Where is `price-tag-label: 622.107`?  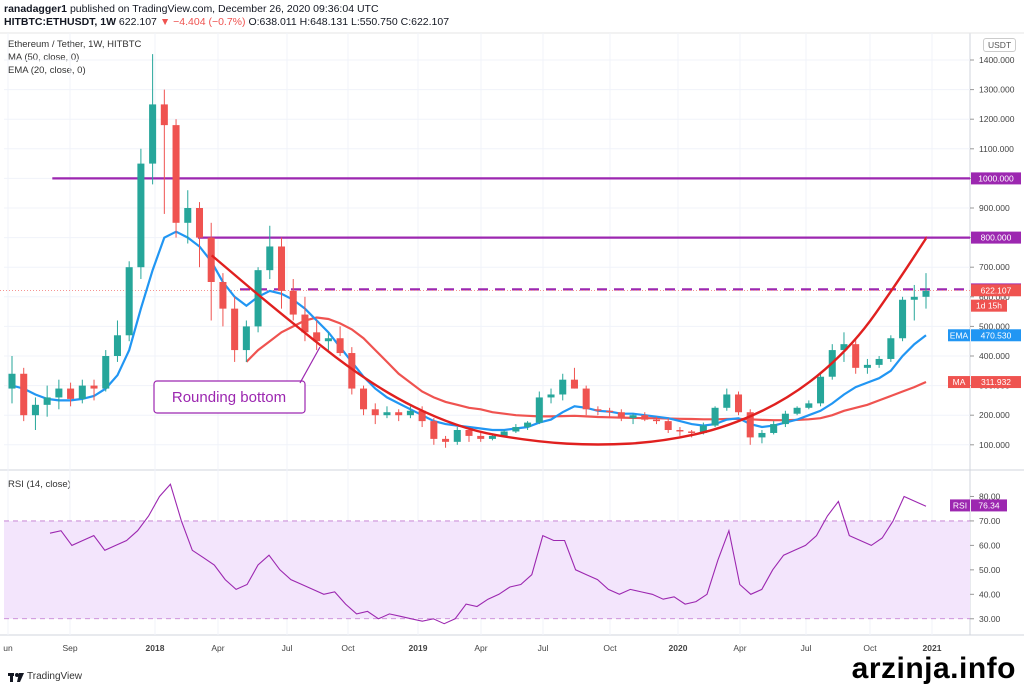
price-tag-label: 622.107 is located at coordinates (996, 290).